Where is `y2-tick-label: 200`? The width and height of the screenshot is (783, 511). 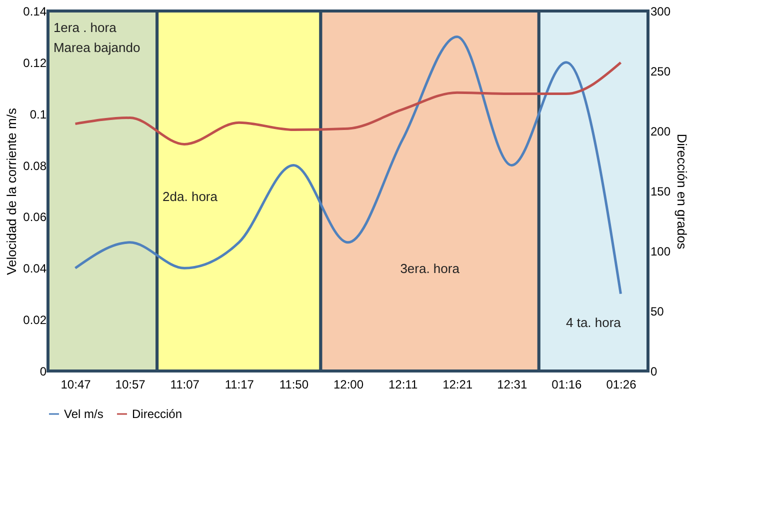
y2-tick-label: 200 is located at coordinates (660, 131).